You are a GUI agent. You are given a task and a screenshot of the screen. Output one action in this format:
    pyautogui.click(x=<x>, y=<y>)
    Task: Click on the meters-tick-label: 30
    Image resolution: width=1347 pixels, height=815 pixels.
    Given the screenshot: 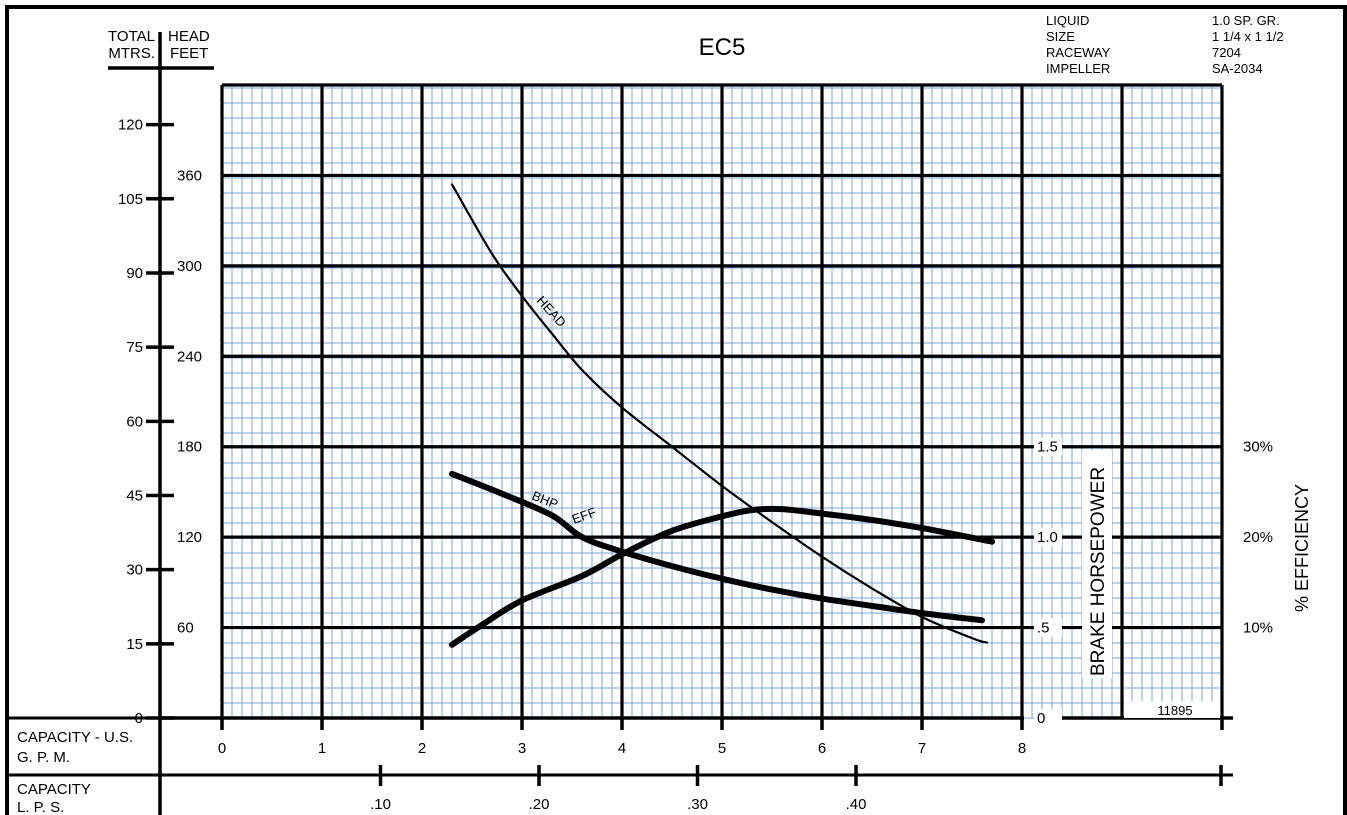 What is the action you would take?
    pyautogui.click(x=134, y=570)
    